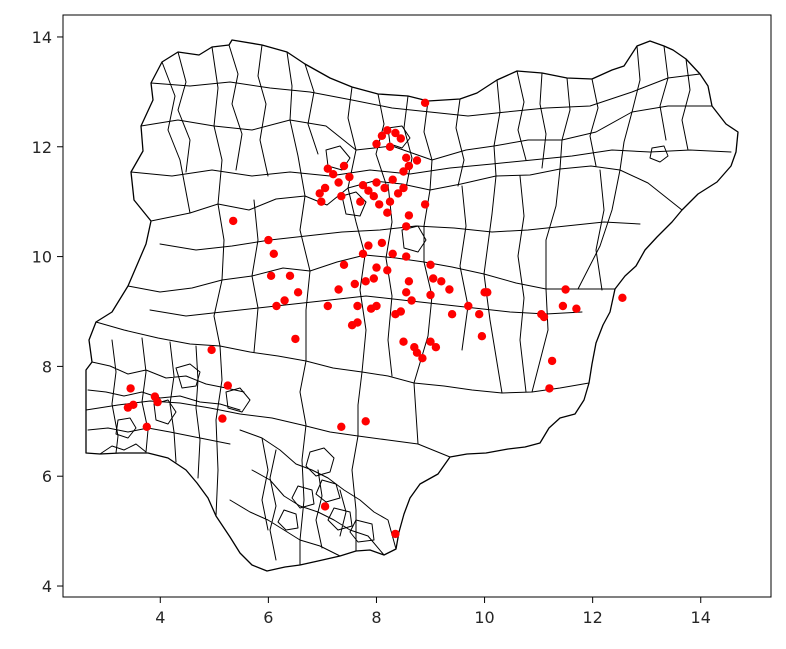 The height and width of the screenshot is (649, 786). What do you see at coordinates (42, 257) in the screenshot?
I see `y-tick-label: 10` at bounding box center [42, 257].